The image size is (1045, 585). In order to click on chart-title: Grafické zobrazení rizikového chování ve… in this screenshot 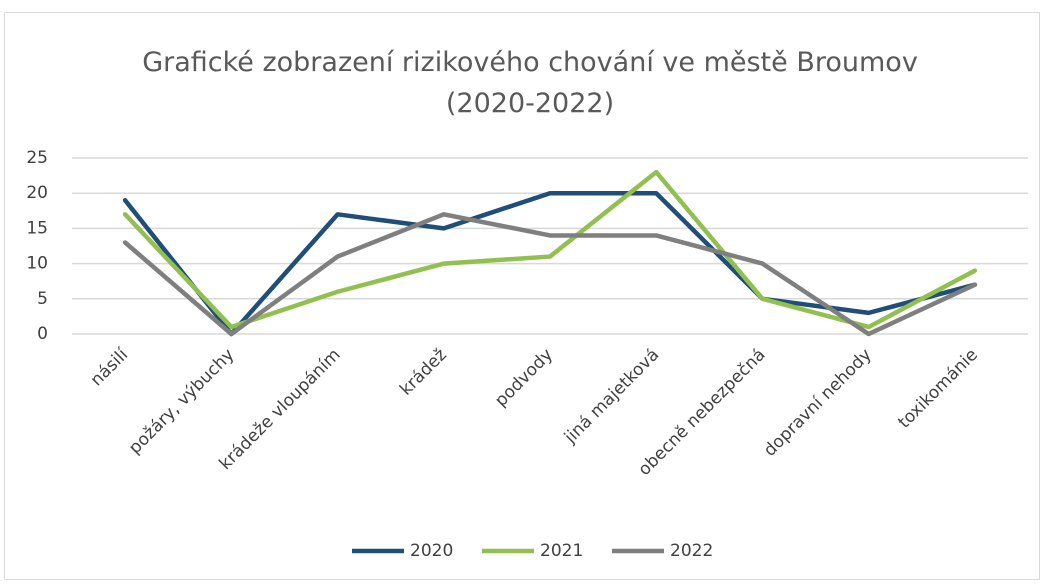, I will do `click(530, 83)`.